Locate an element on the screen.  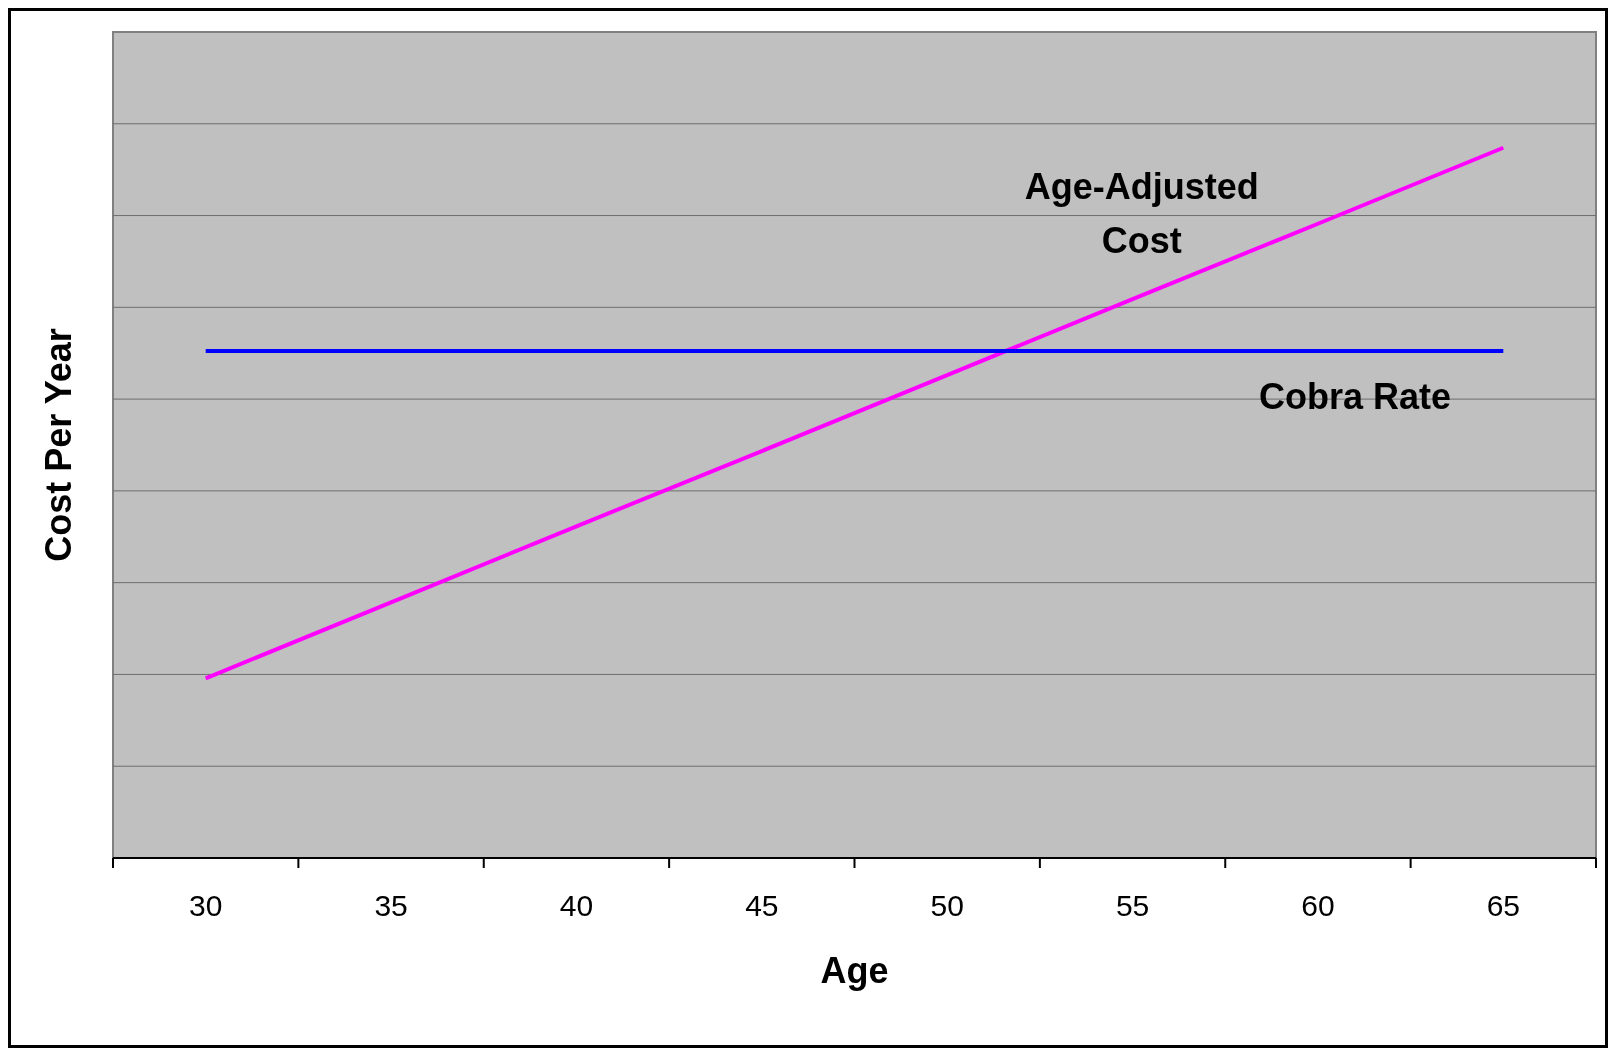
series-label: Age-Adjusted Cost is located at coordinates (1141, 213).